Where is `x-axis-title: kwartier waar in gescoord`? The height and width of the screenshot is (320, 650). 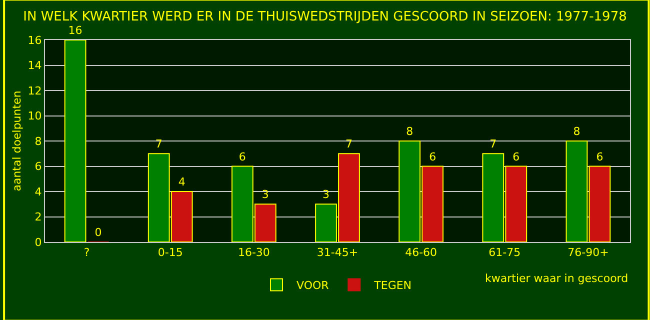
x-axis-title: kwartier waar in gescoord is located at coordinates (556, 278).